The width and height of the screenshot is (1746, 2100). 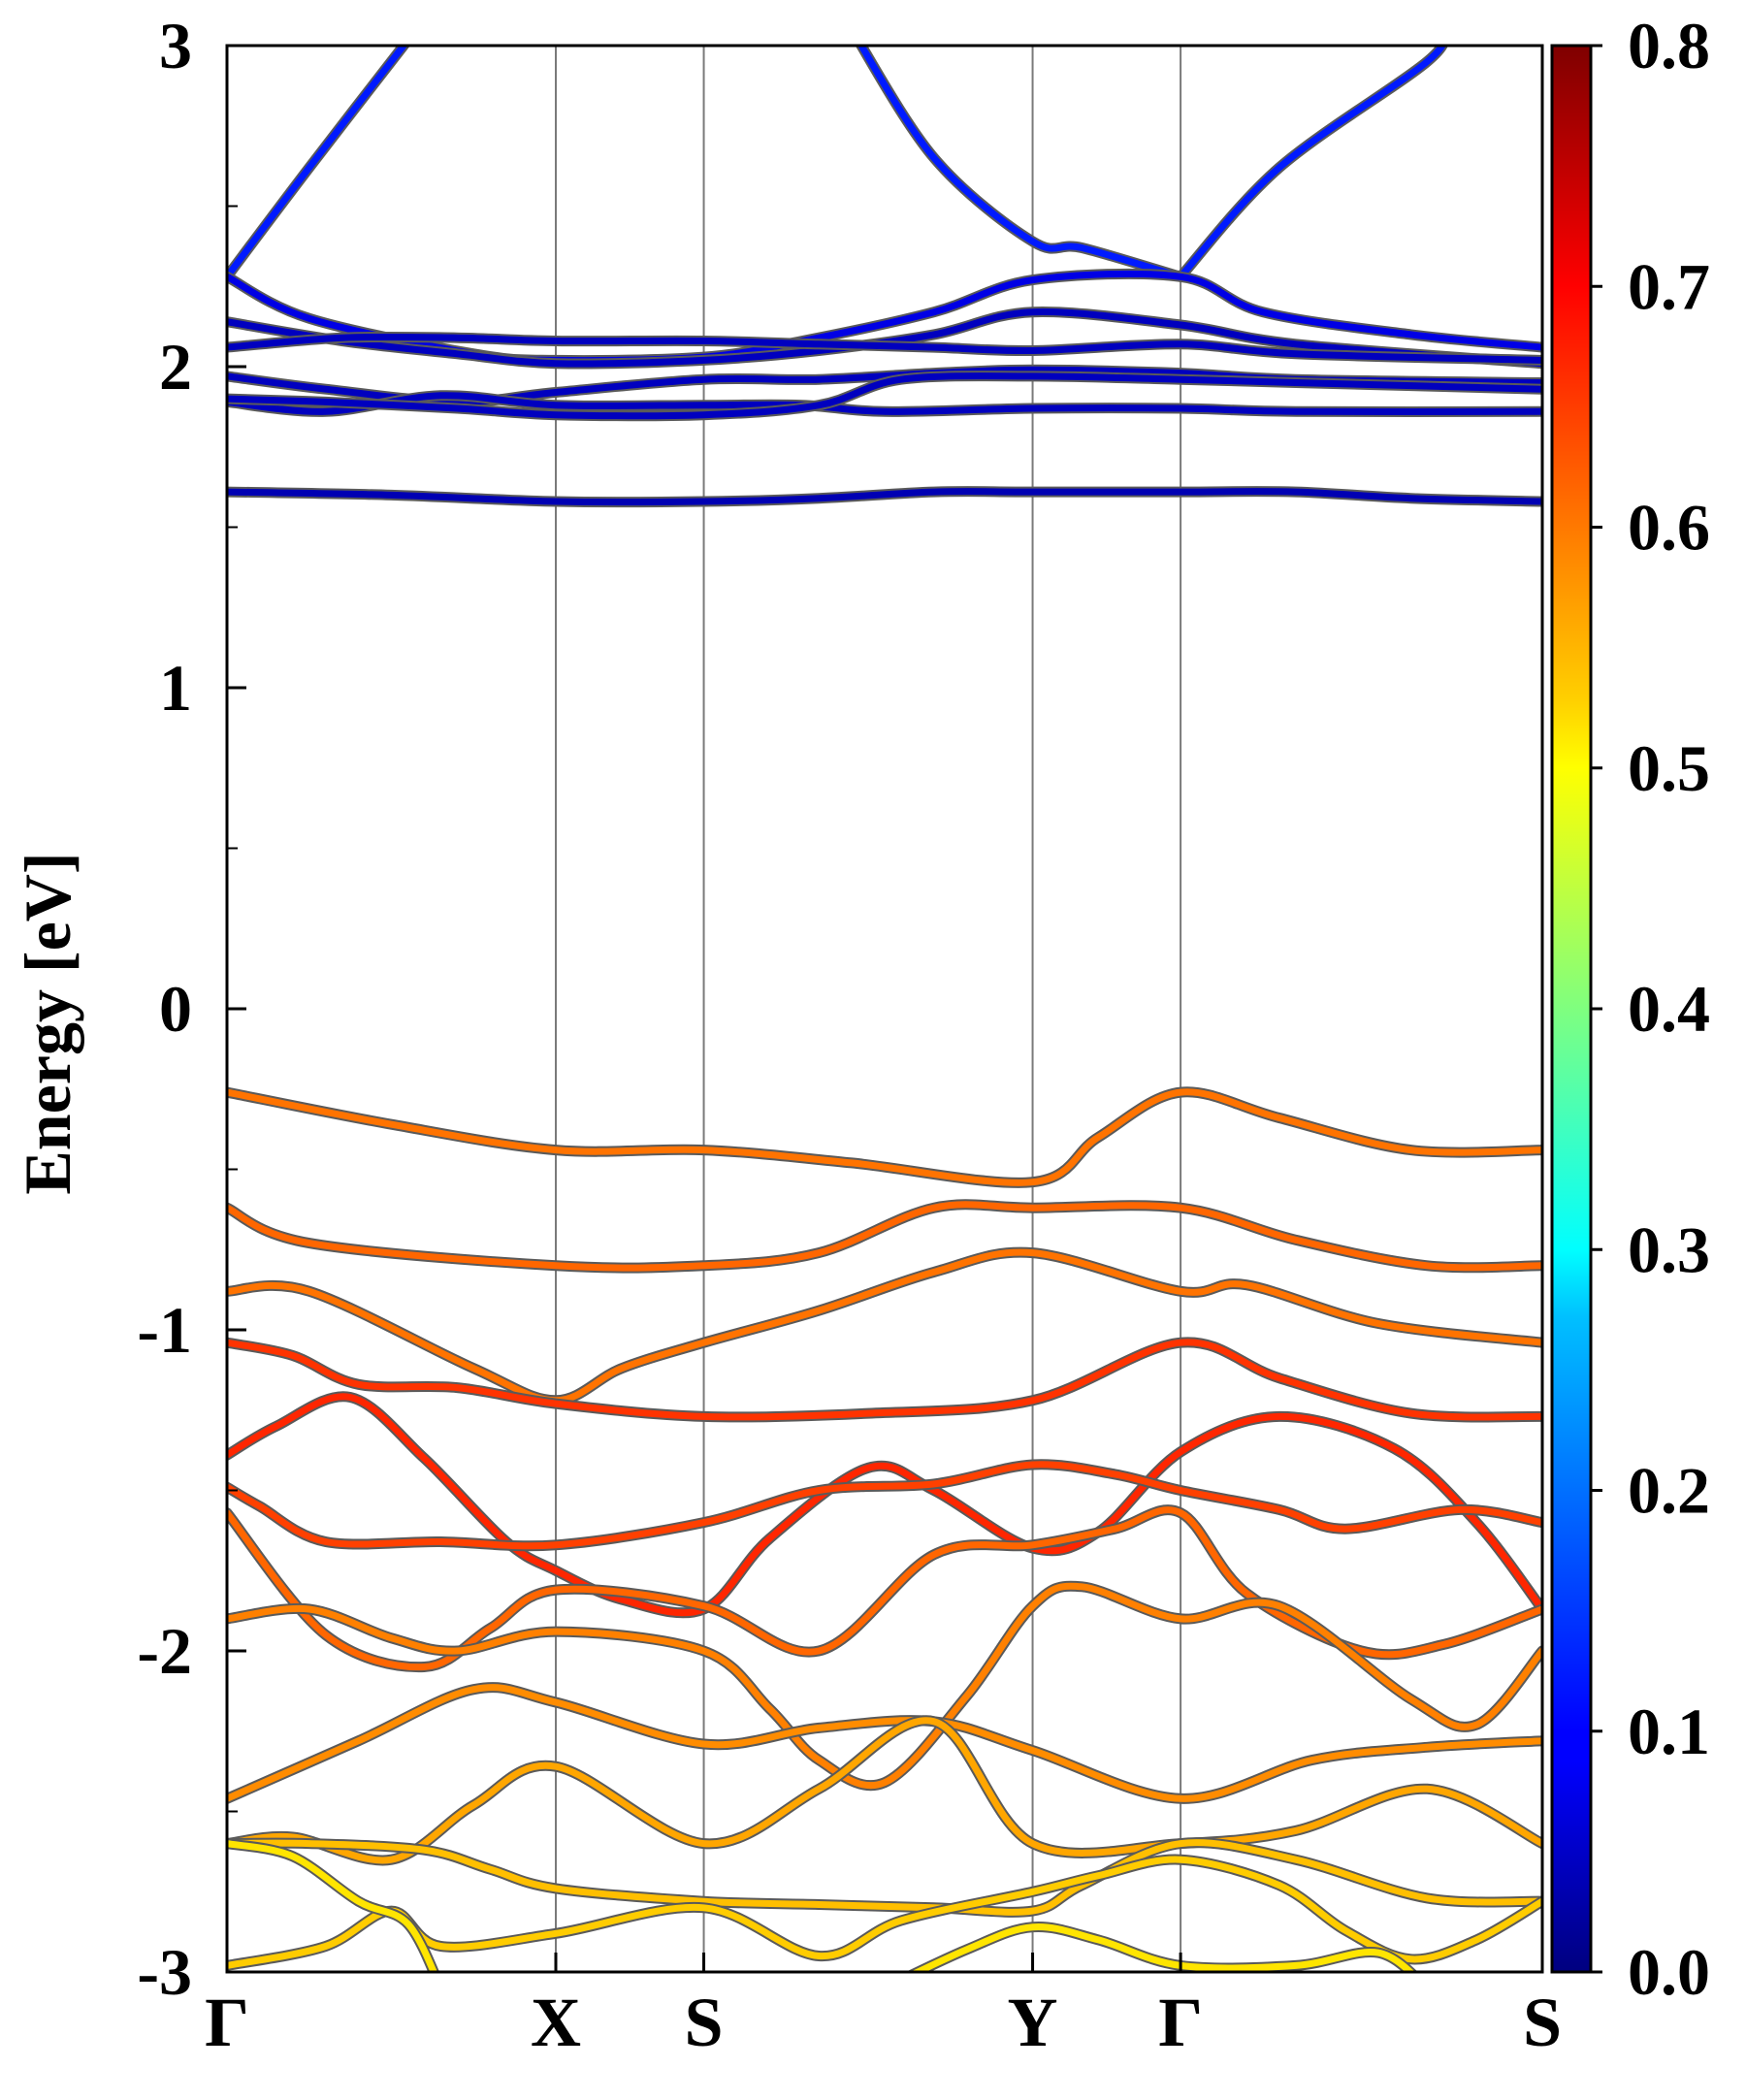 I want to click on colorbar-tick-label: 0.6, so click(x=1669, y=528).